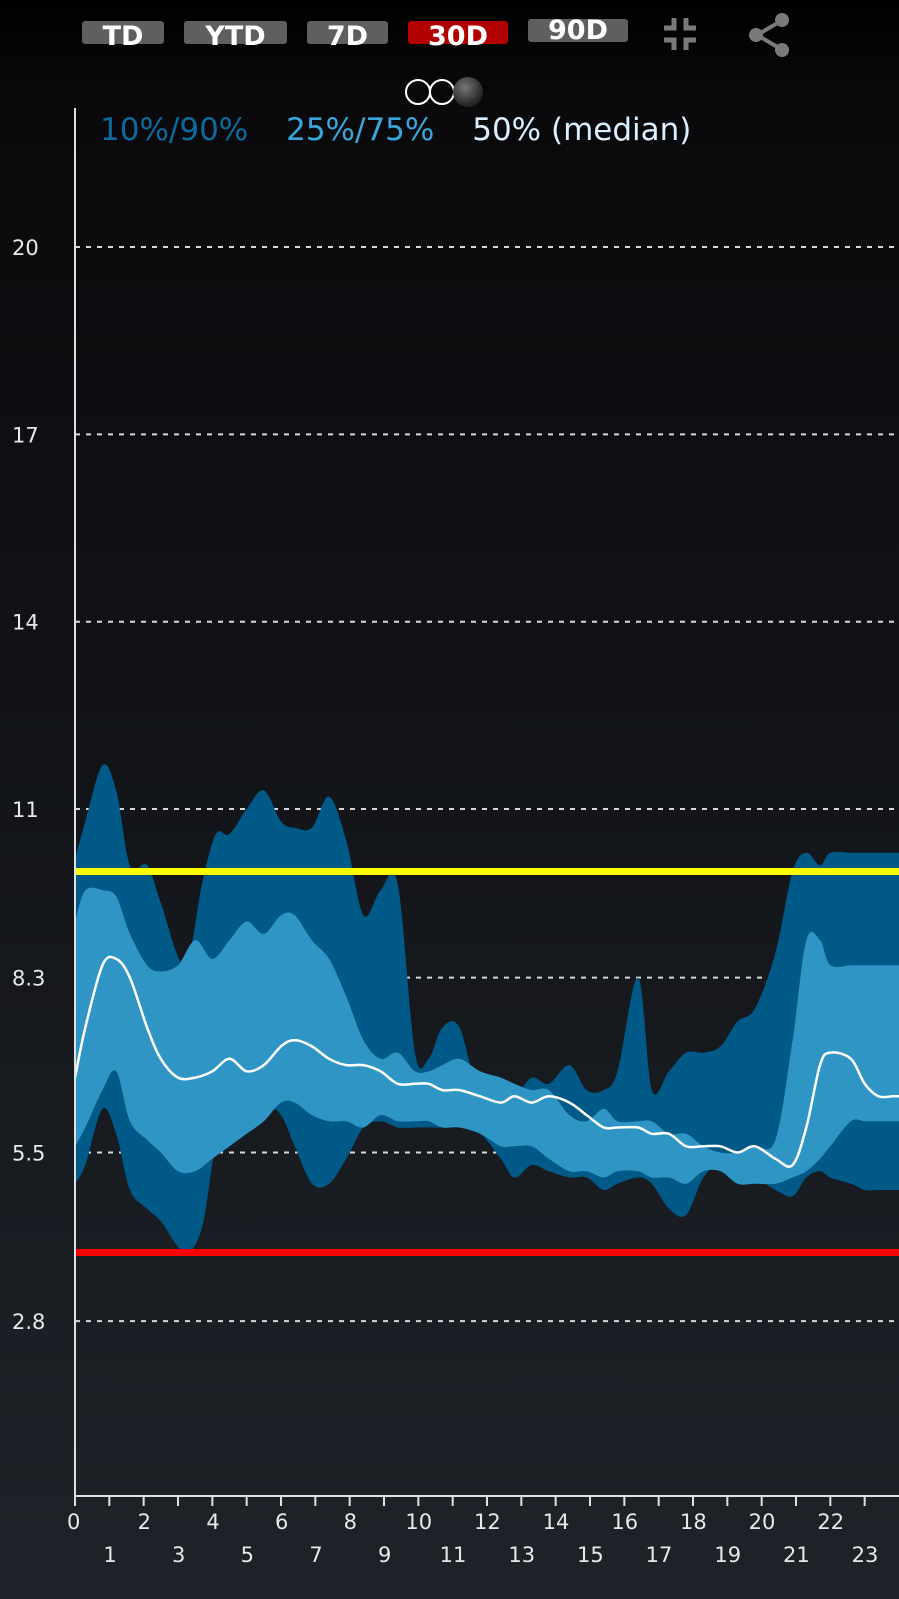 The height and width of the screenshot is (1599, 899). I want to click on x-tick-label-9: 9, so click(384, 1555).